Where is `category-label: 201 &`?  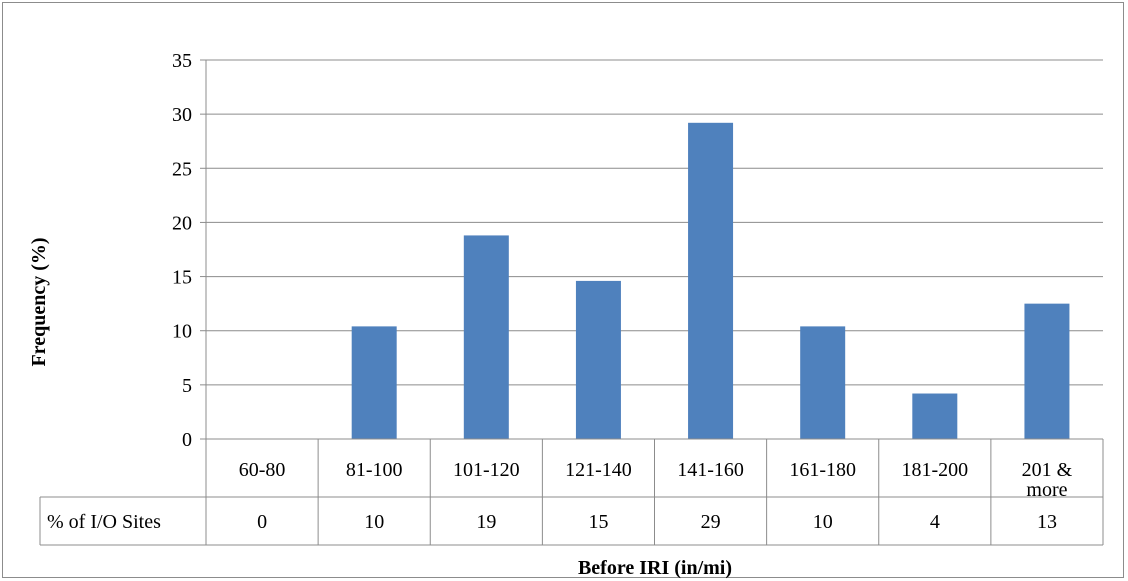 category-label: 201 & is located at coordinates (1047, 470).